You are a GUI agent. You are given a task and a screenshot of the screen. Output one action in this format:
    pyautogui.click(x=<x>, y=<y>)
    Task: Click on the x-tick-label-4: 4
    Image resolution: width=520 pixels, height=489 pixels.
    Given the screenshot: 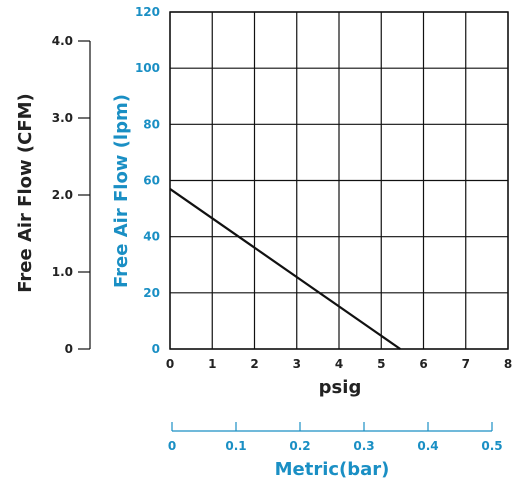 What is the action you would take?
    pyautogui.click(x=339, y=364)
    